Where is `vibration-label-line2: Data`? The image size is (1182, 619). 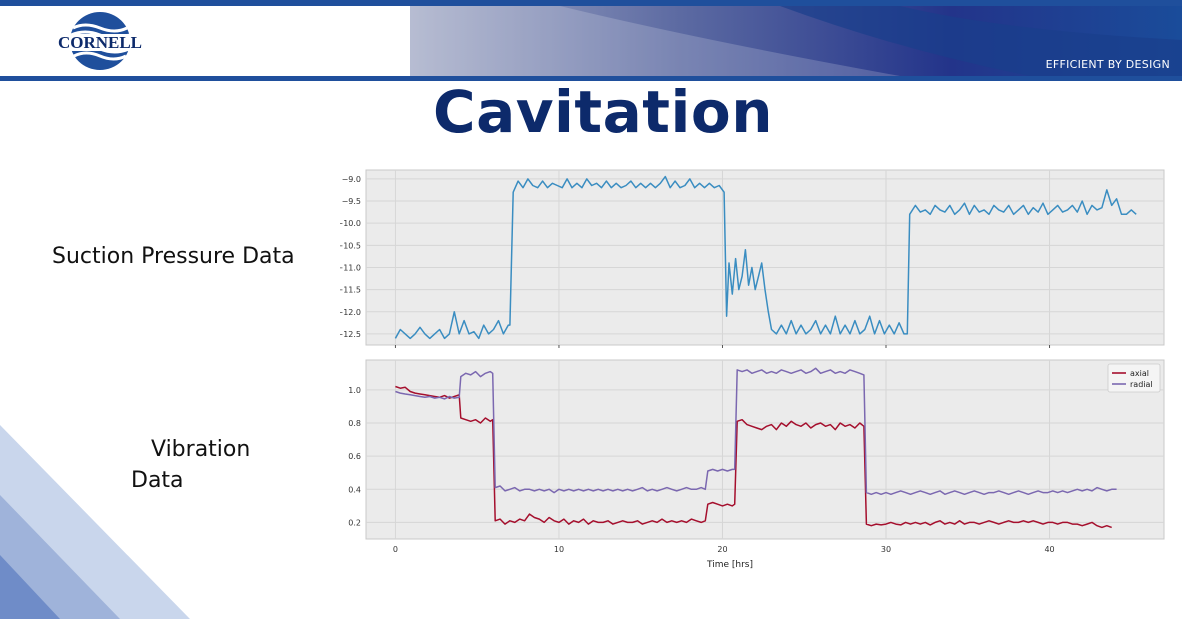
vibration-label-line2: Data is located at coordinates (157, 480).